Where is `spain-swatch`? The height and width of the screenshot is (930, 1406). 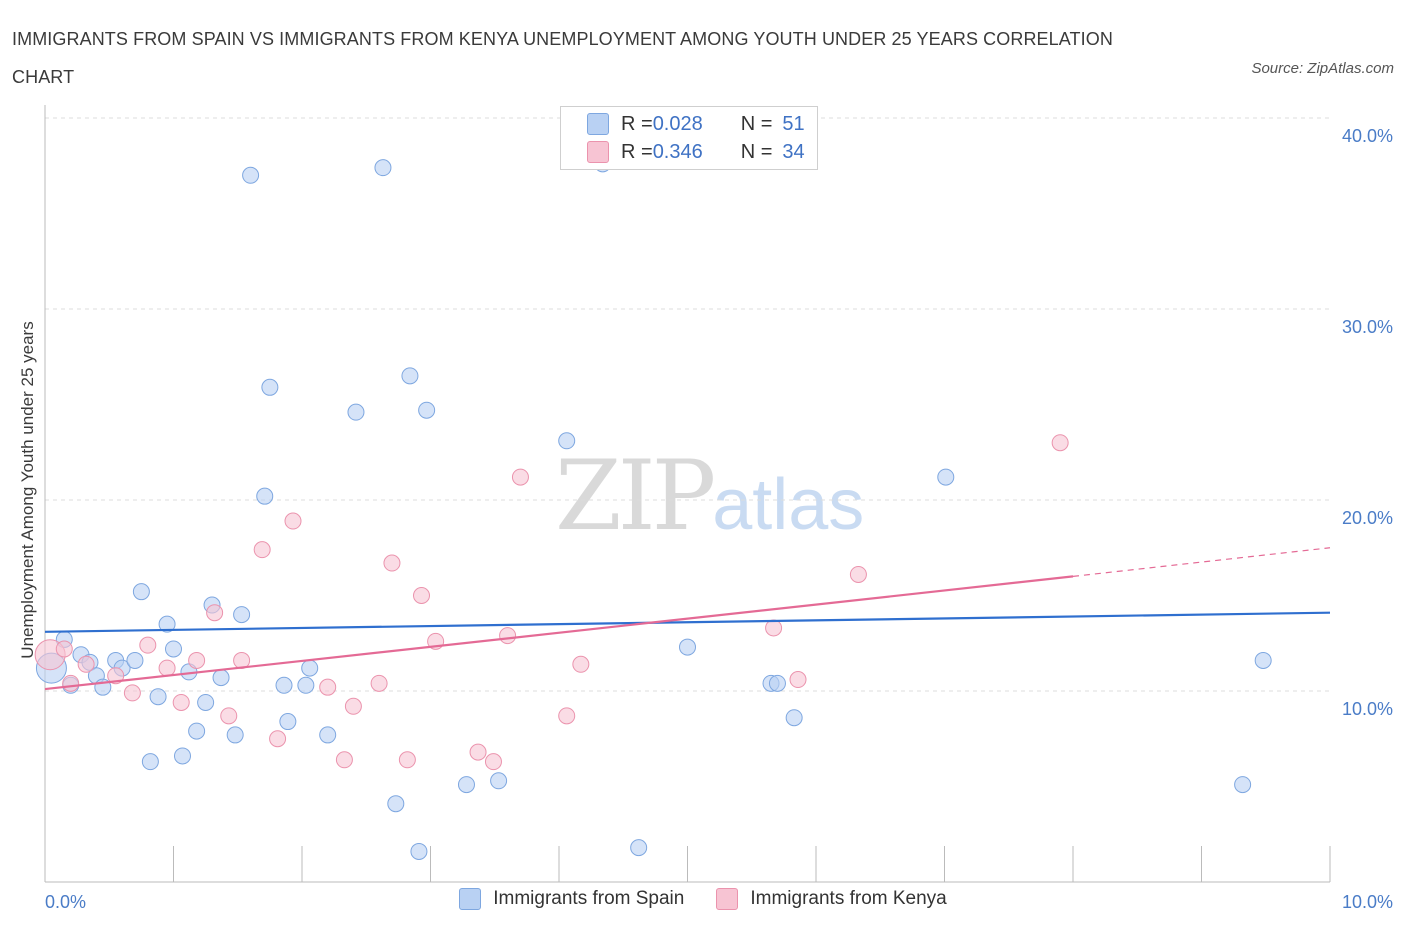
spain-swatch is located at coordinates (598, 124).